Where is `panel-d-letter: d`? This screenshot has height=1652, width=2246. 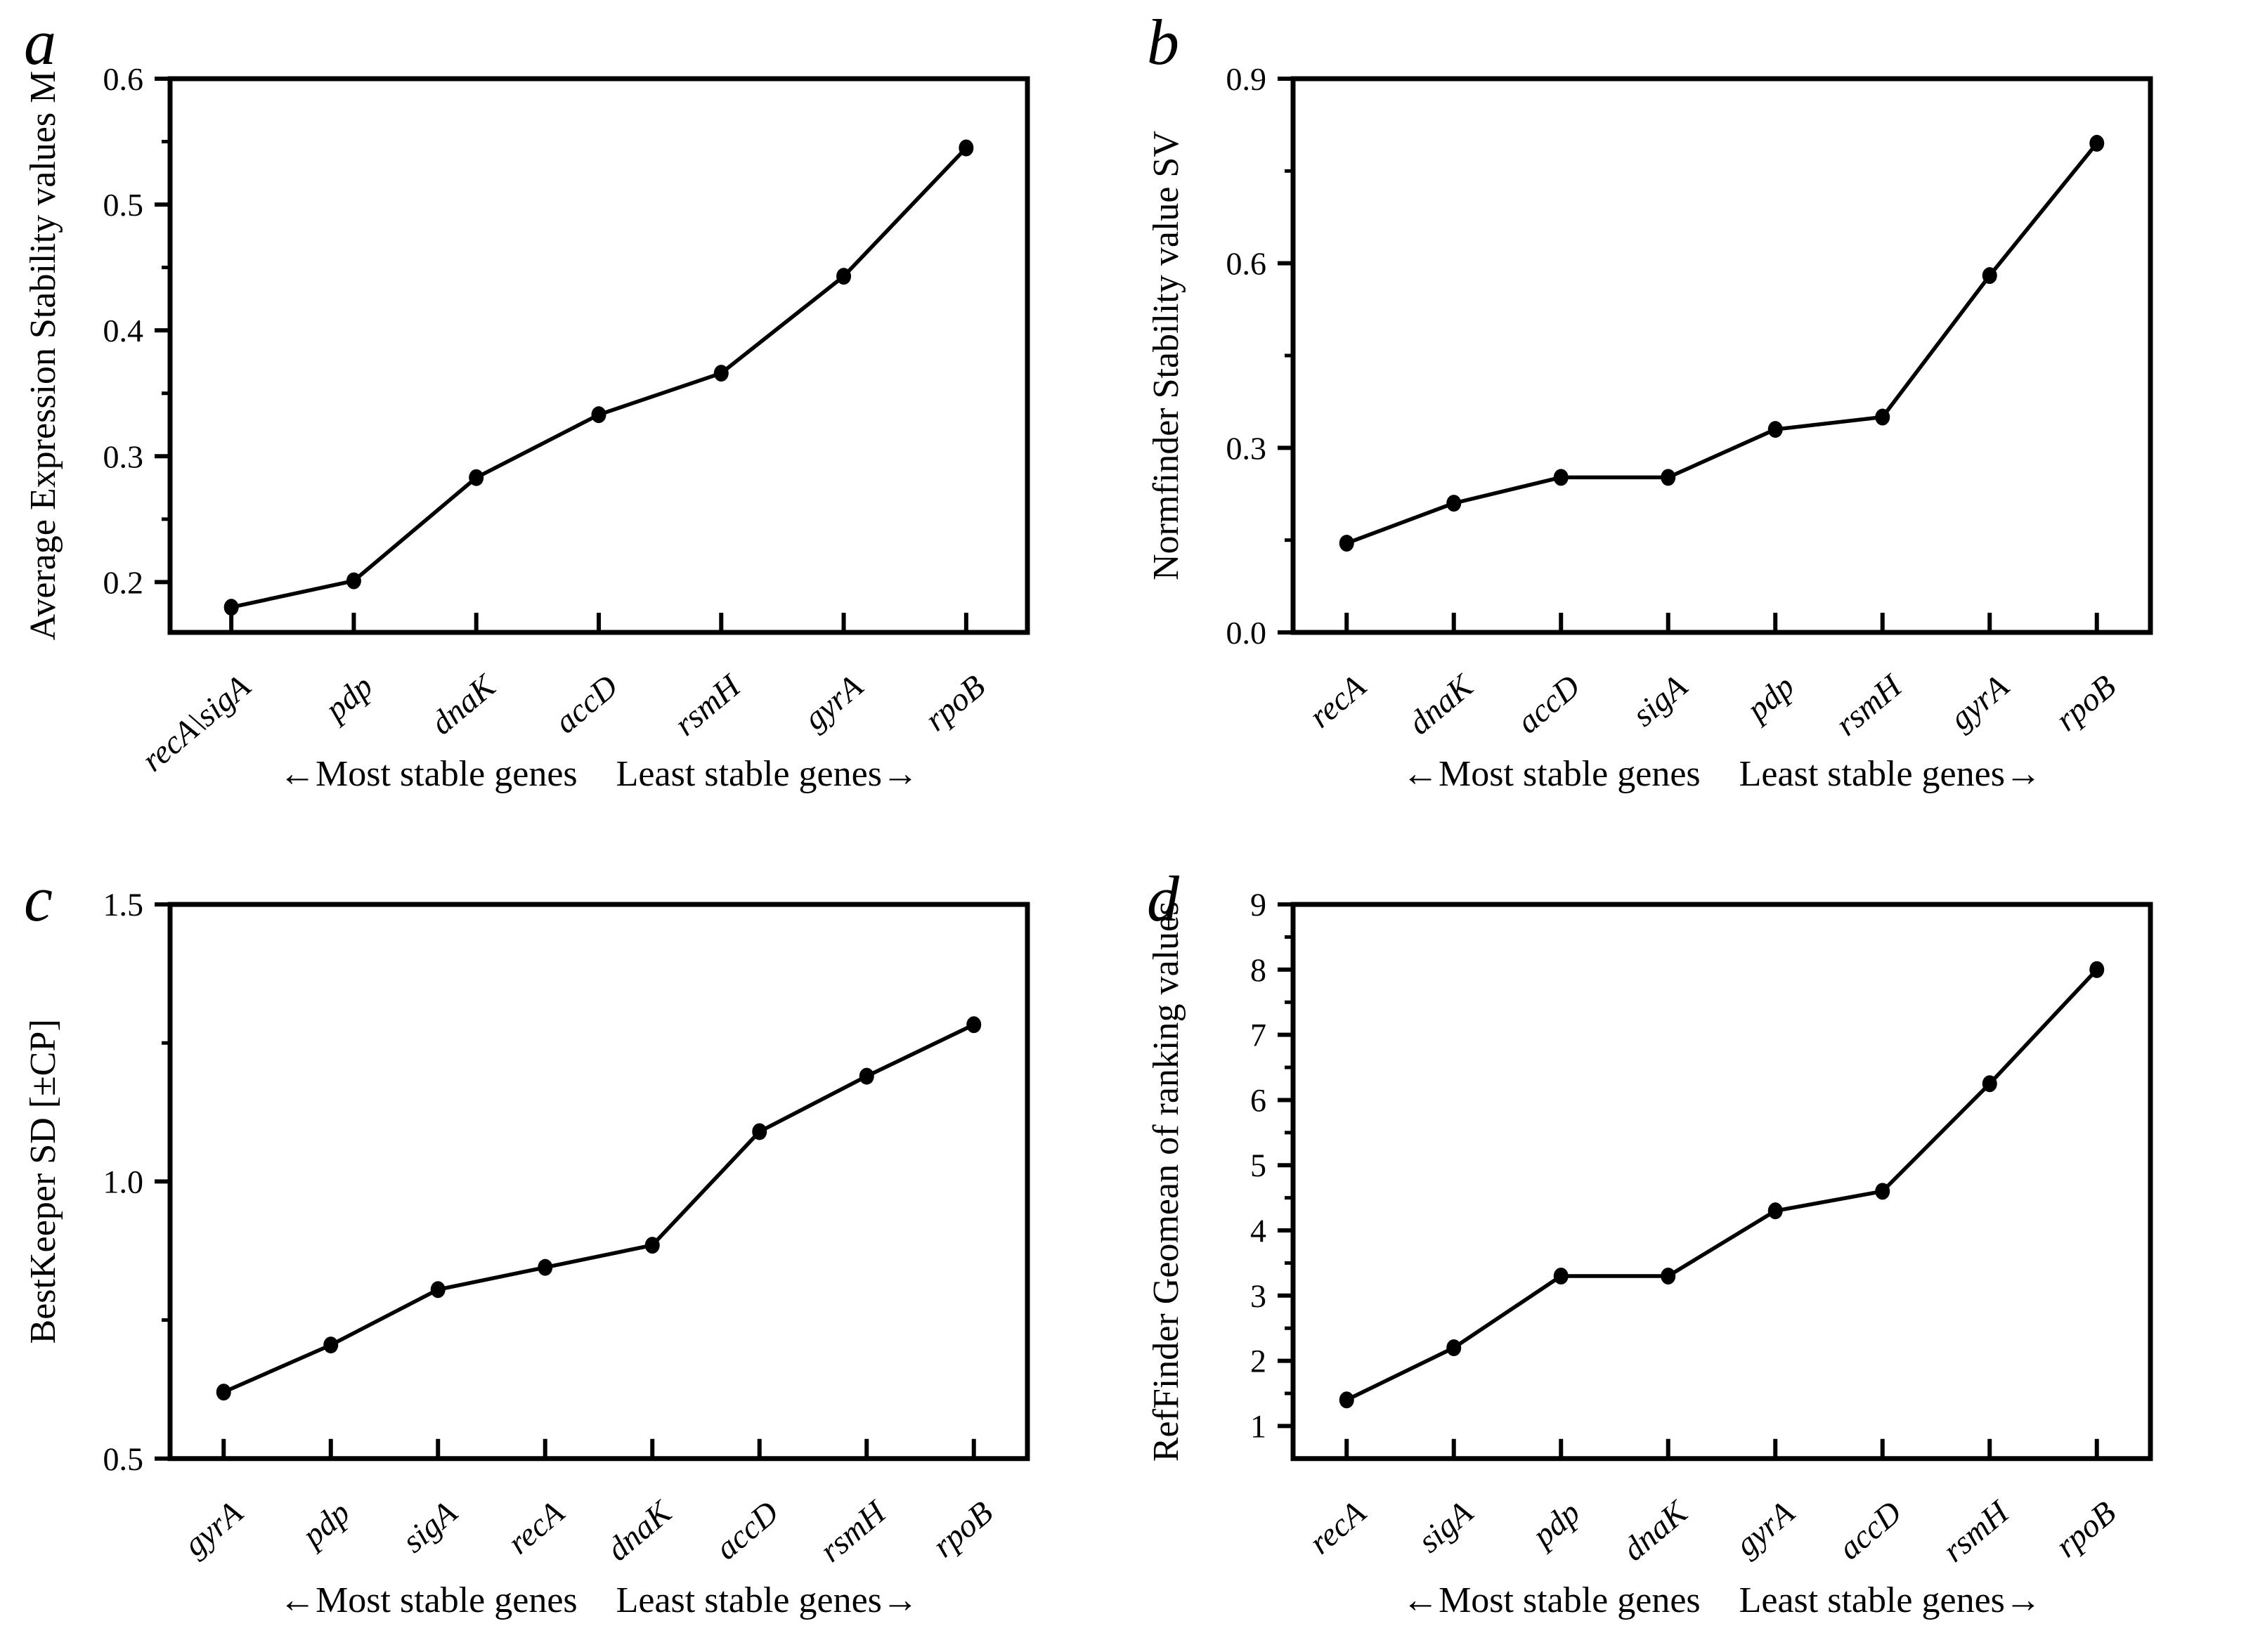
panel-d-letter: d is located at coordinates (1163, 899).